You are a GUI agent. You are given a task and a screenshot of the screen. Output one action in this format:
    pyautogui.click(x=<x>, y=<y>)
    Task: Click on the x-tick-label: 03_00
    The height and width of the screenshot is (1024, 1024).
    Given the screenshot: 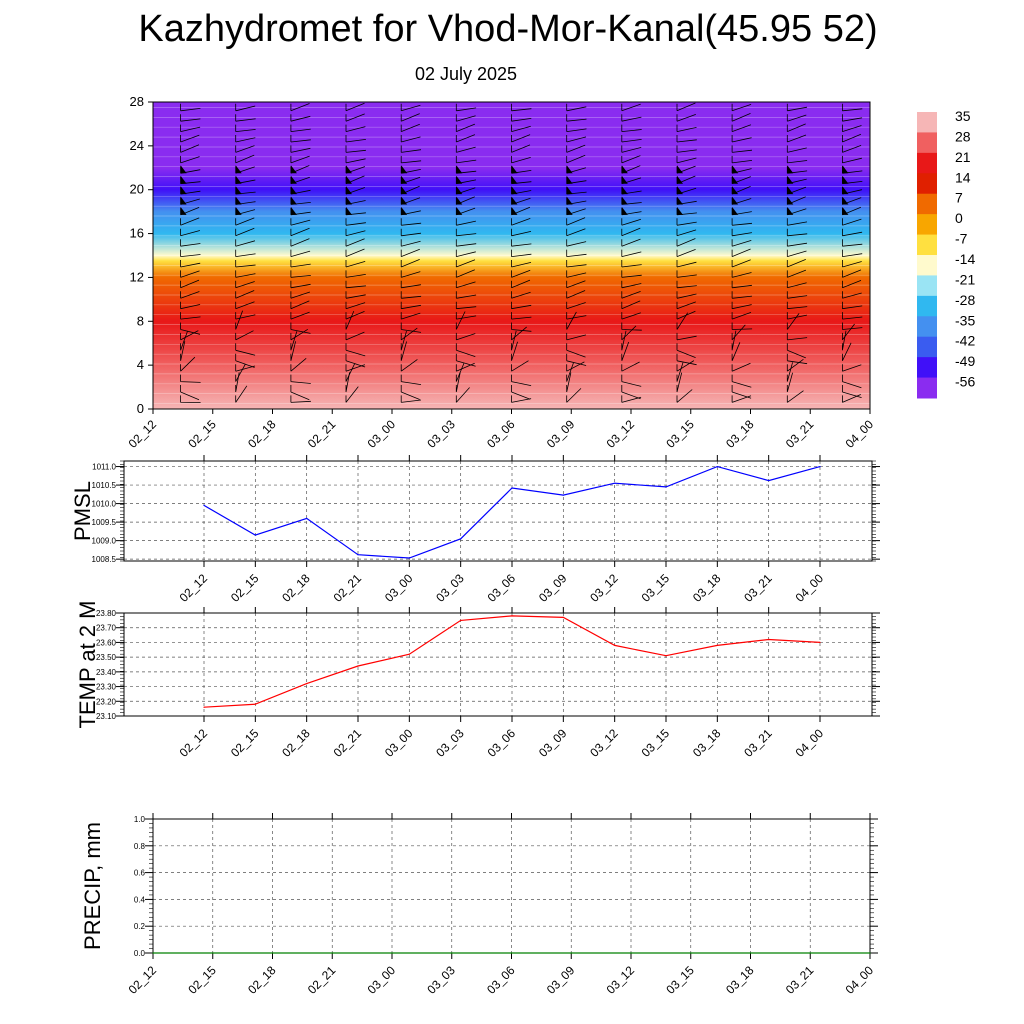 What is the action you would take?
    pyautogui.click(x=399, y=743)
    